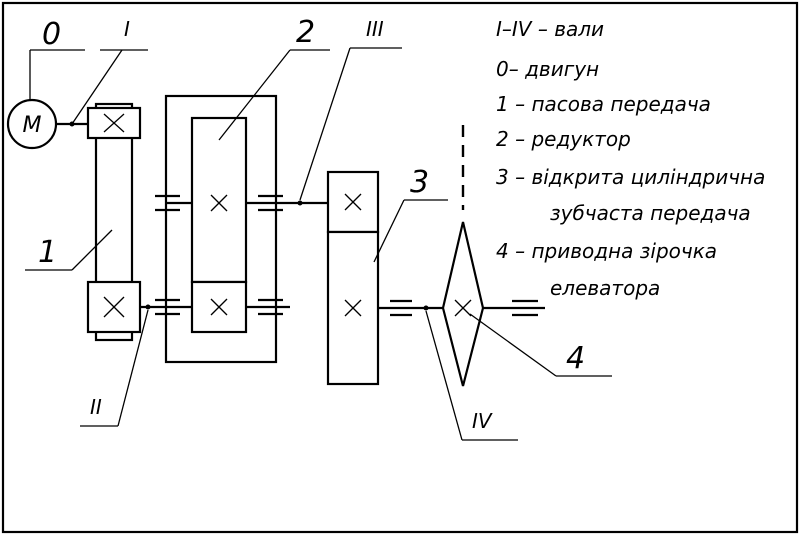  I want to click on belt, so click(114, 222).